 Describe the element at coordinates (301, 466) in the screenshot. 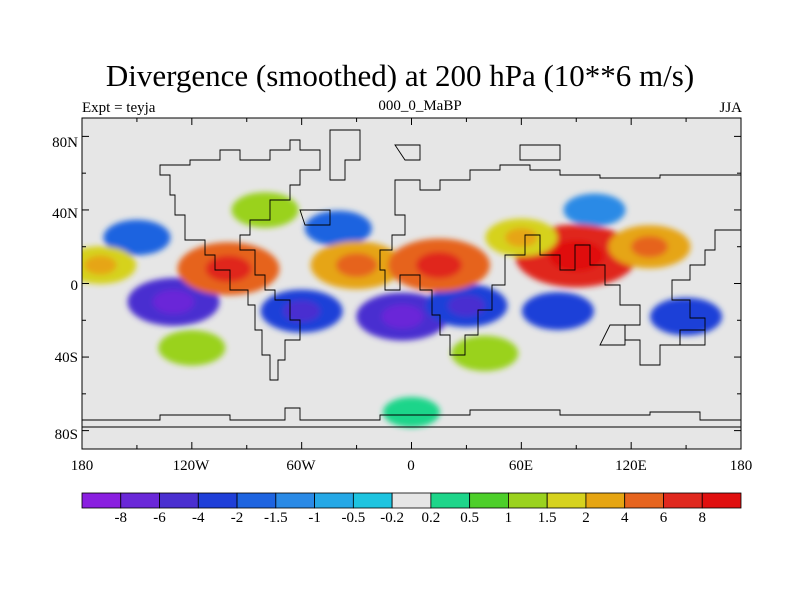

I see `lon-label-60w: 60W` at that location.